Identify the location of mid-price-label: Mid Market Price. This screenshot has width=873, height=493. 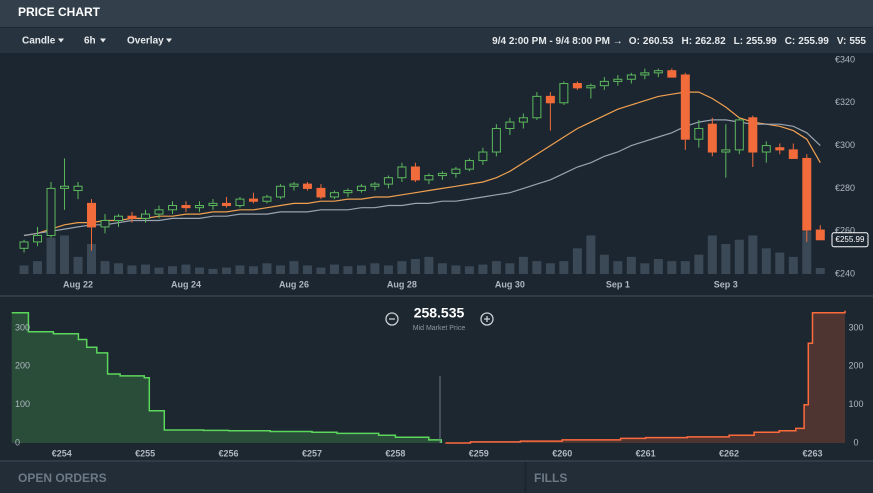
(439, 328).